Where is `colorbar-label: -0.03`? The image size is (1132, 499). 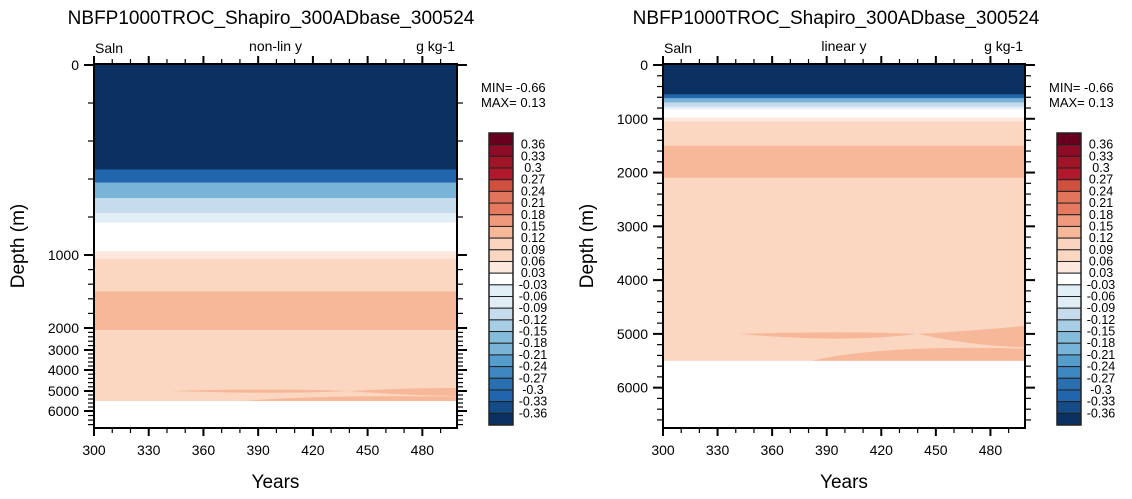 colorbar-label: -0.03 is located at coordinates (533, 285).